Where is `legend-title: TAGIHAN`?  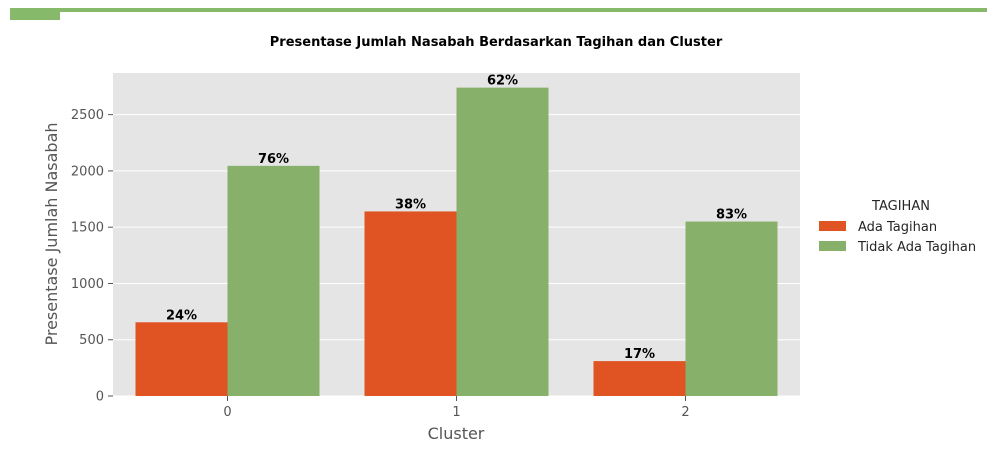
legend-title: TAGIHAN is located at coordinates (900, 206).